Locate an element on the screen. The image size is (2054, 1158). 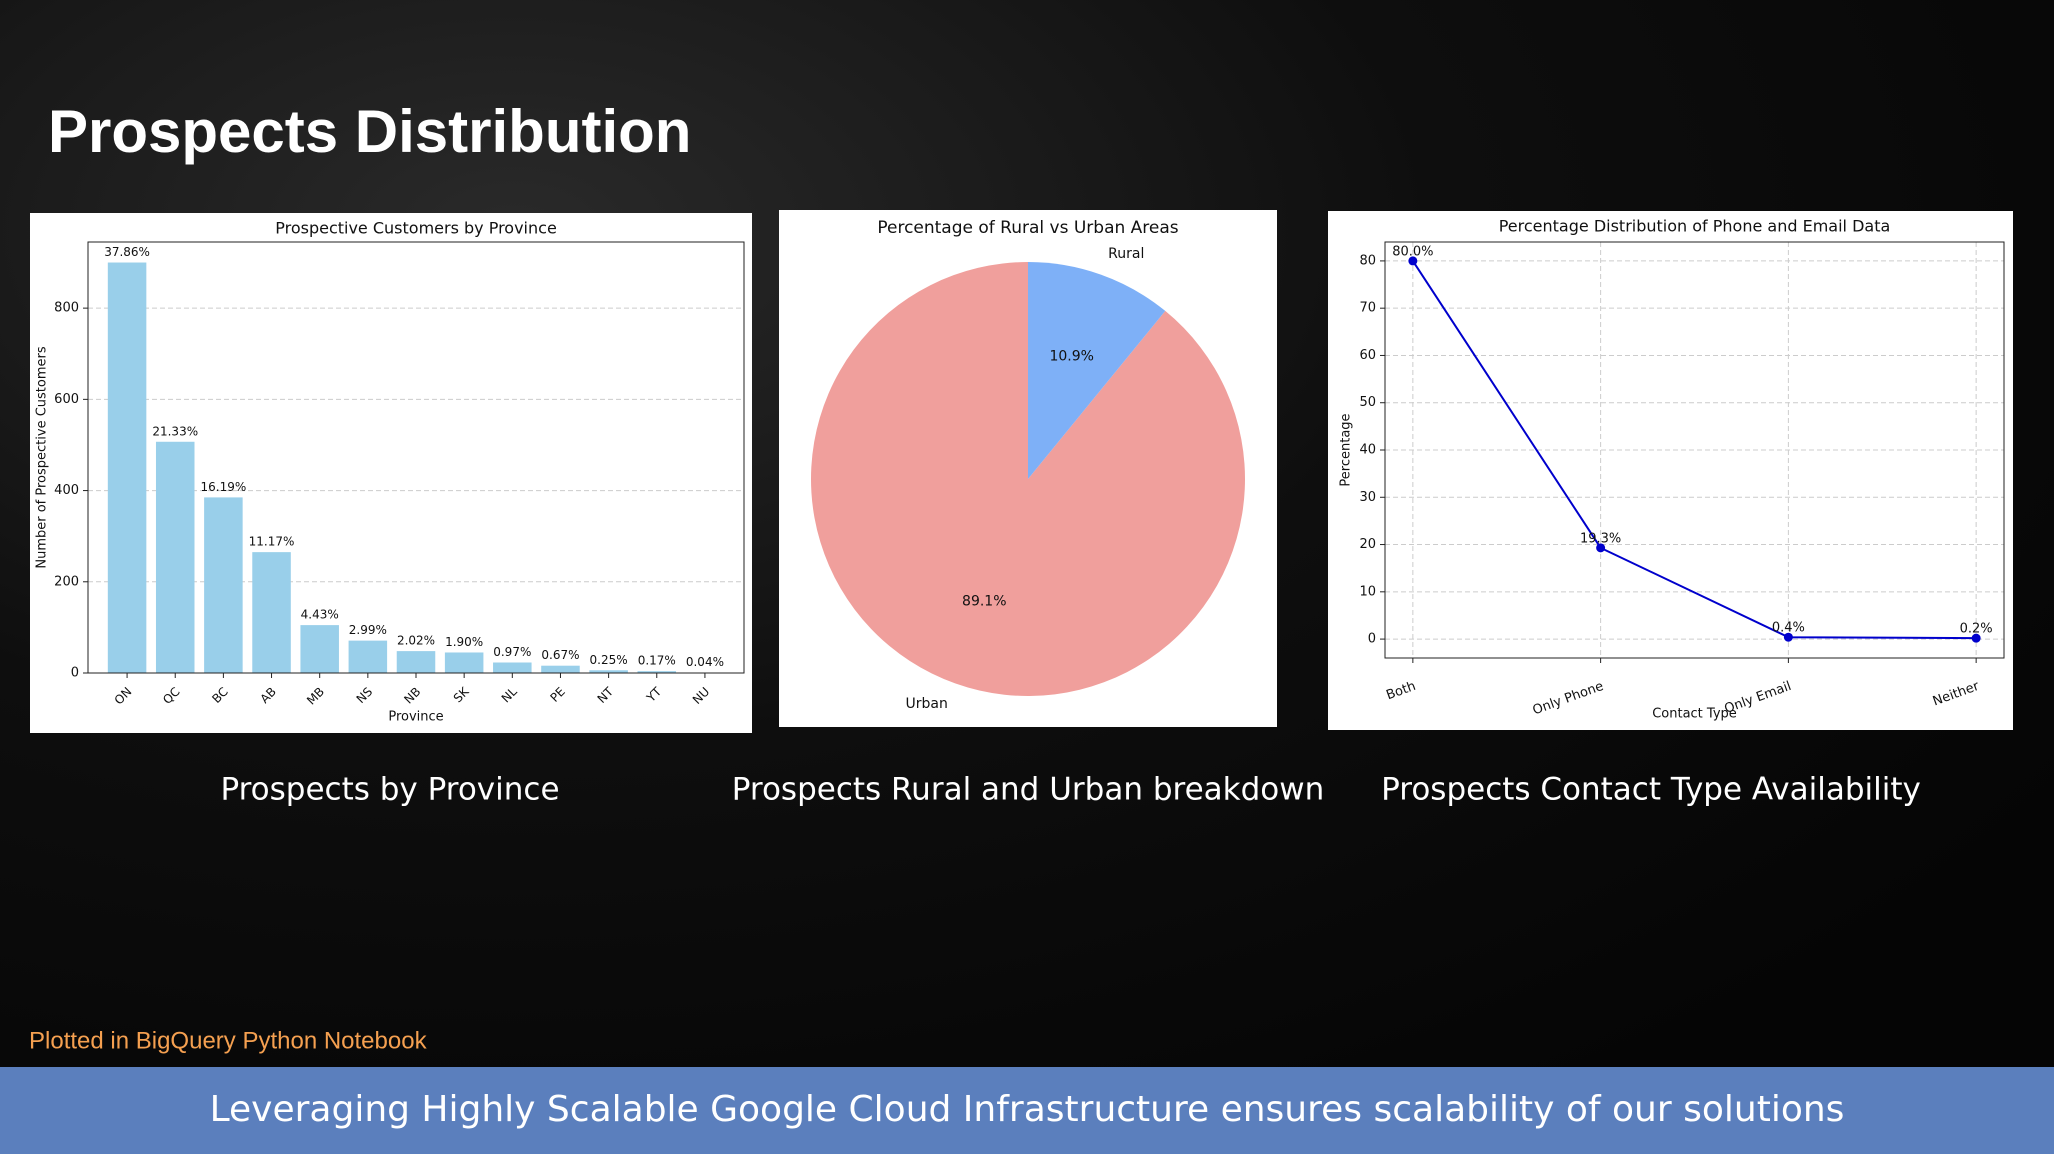
value-label: 0.4% is located at coordinates (1788, 628).